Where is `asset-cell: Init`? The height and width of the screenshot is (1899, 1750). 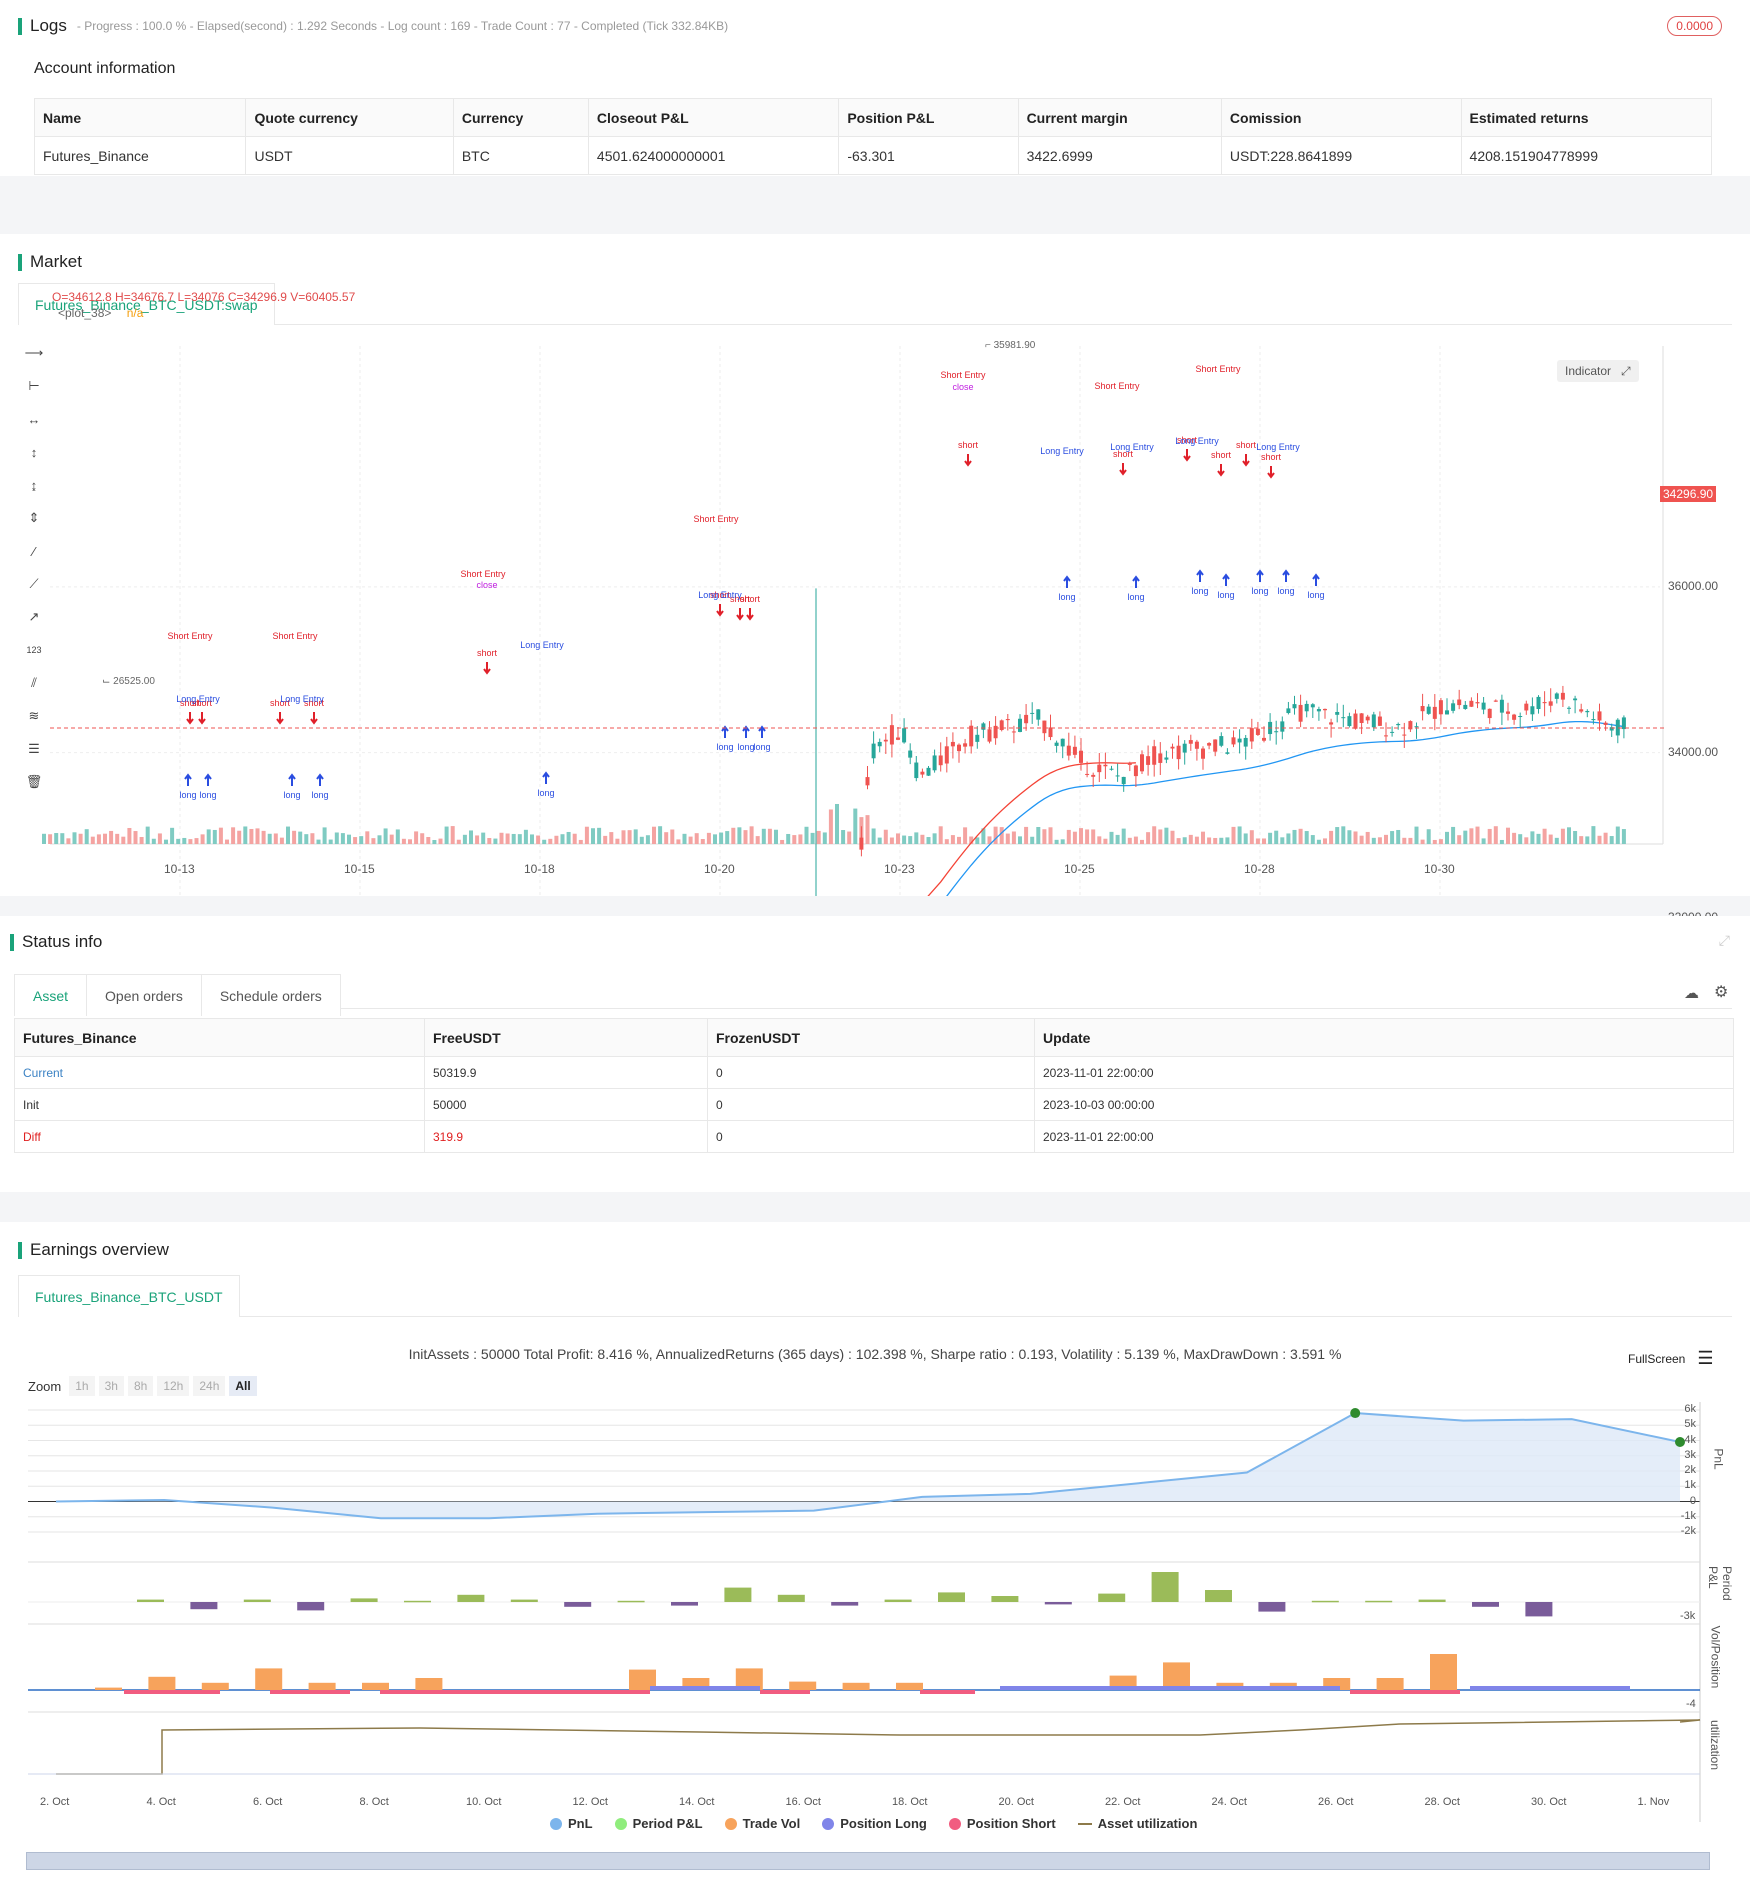
asset-cell: Init is located at coordinates (219, 1104).